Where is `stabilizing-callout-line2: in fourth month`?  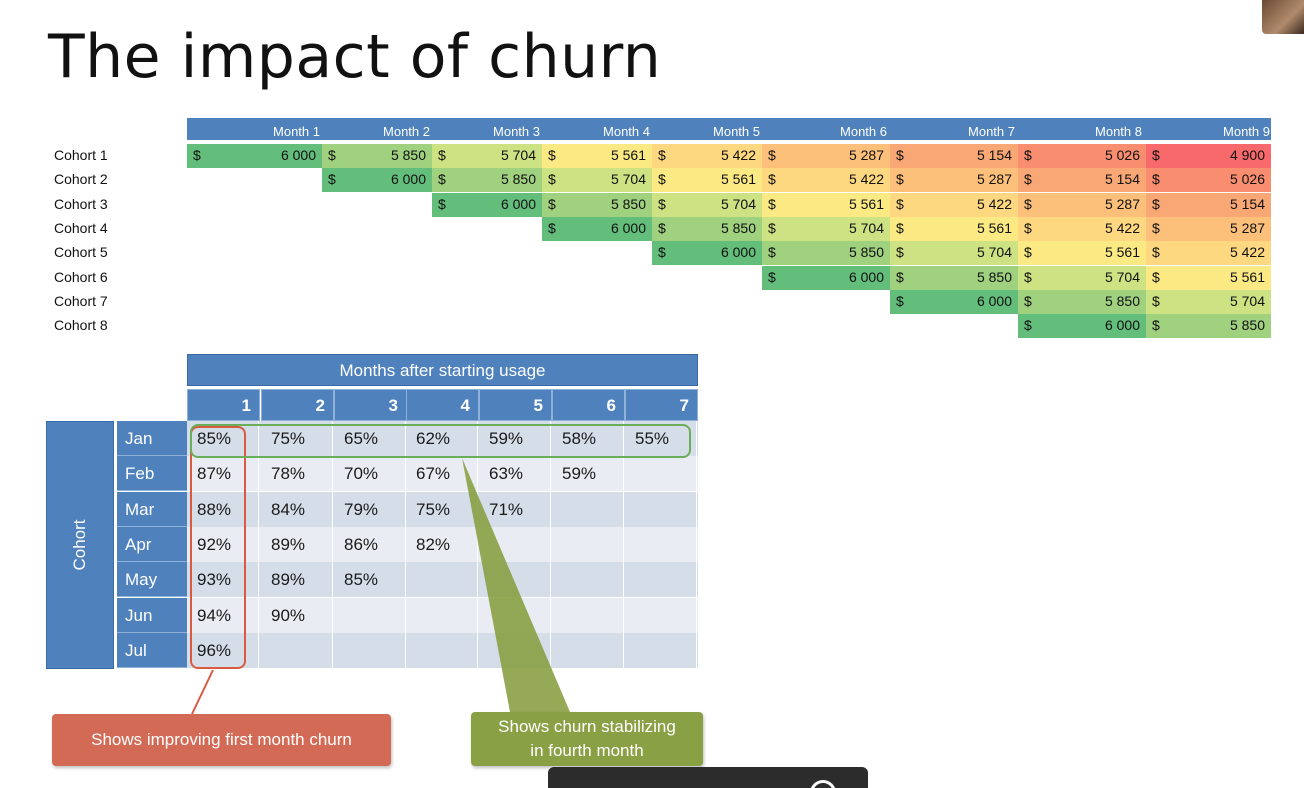 stabilizing-callout-line2: in fourth month is located at coordinates (587, 750).